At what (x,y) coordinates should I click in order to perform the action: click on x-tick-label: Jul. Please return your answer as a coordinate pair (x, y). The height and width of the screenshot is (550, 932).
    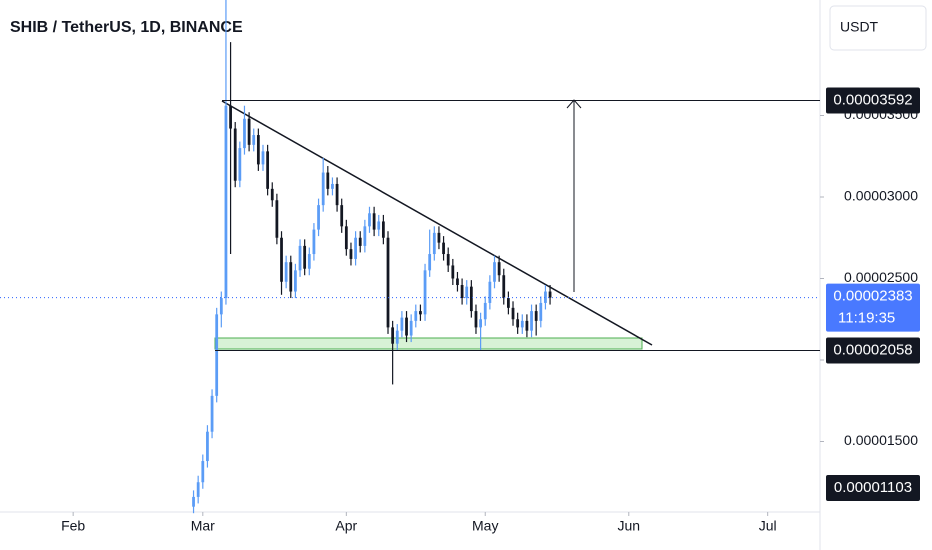
    Looking at the image, I should click on (768, 526).